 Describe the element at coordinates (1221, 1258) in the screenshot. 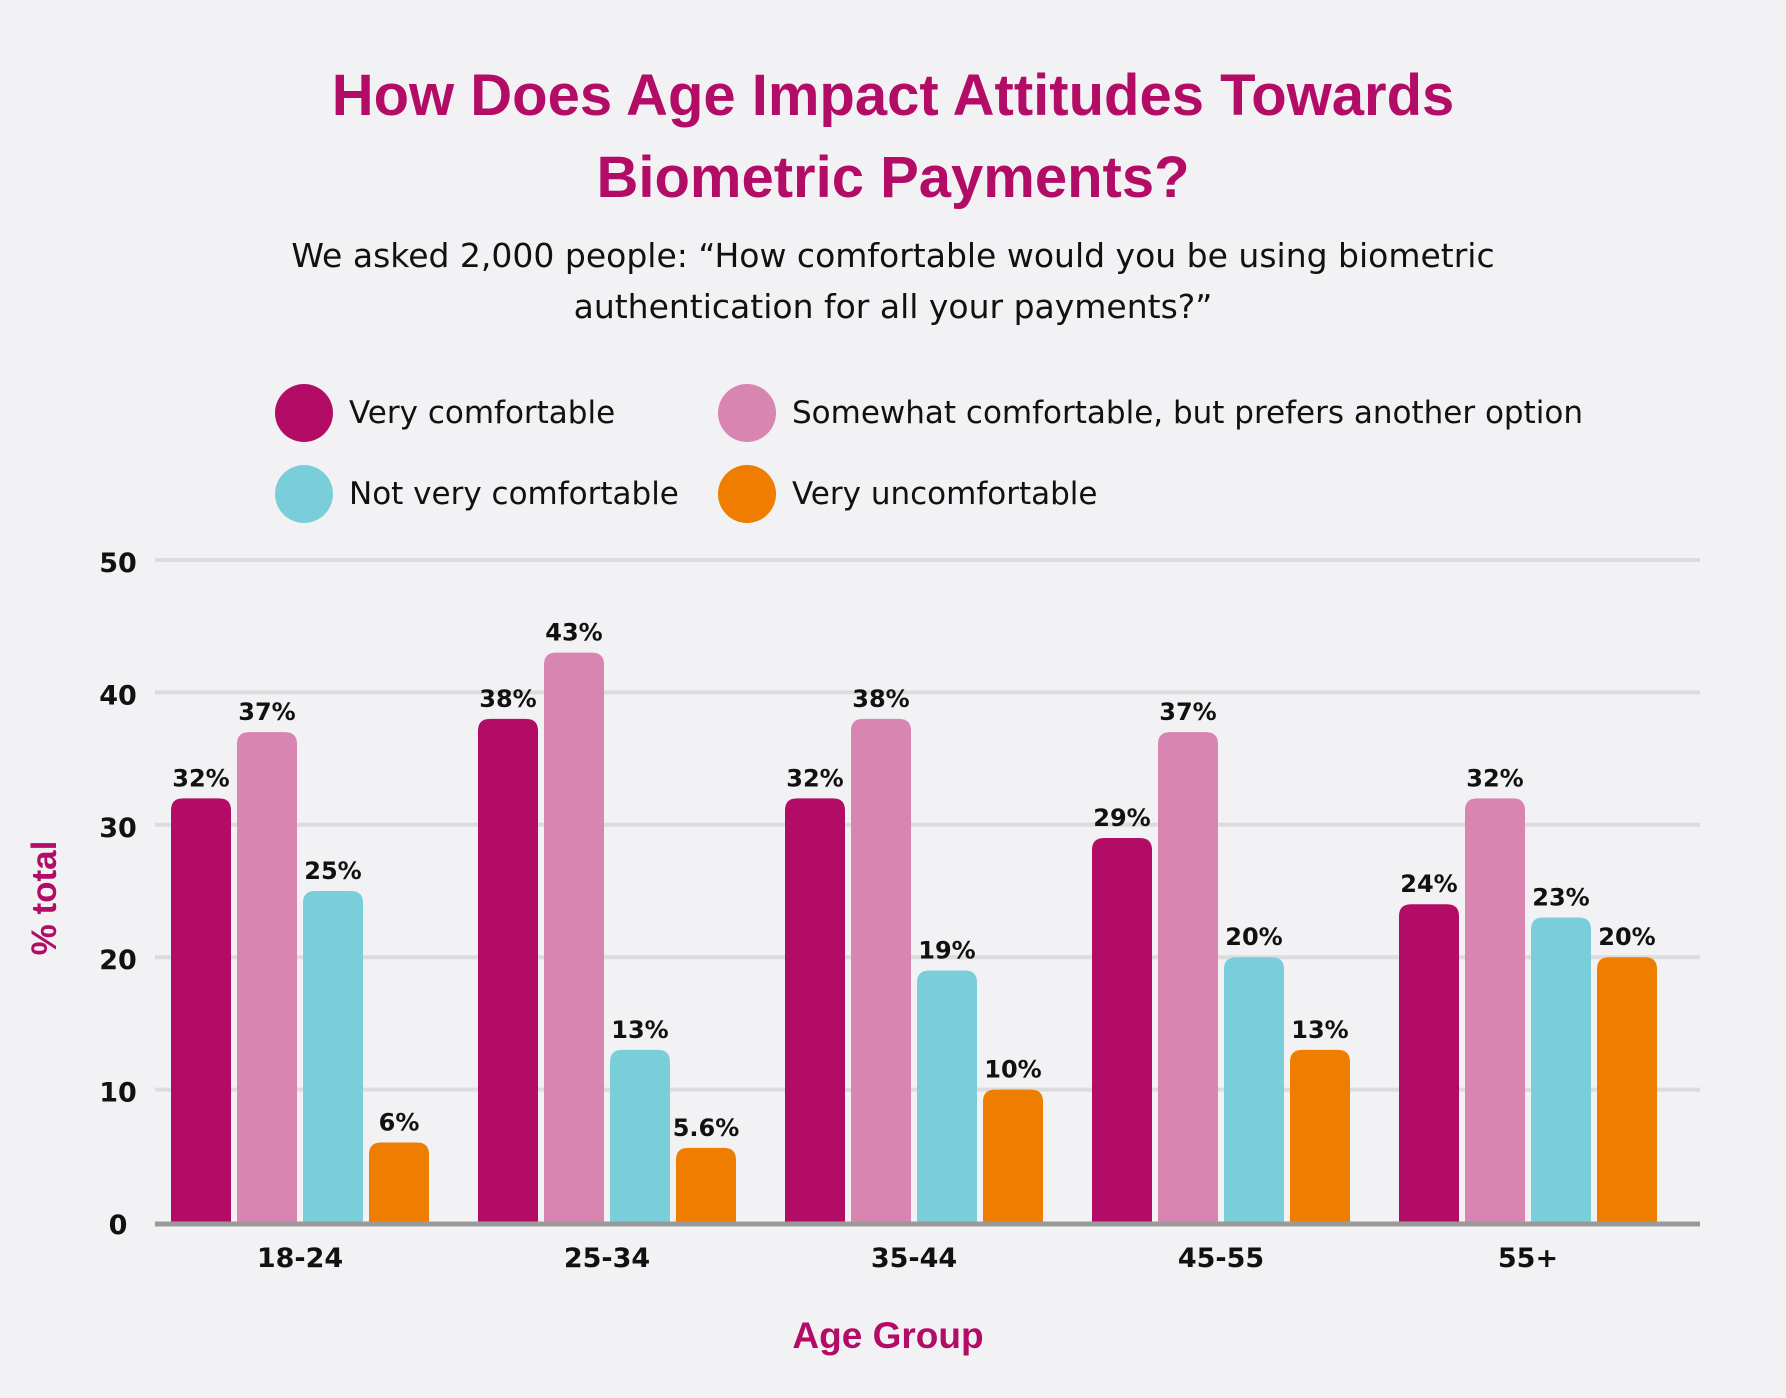

I see `x-tick-45-55: 45-55` at that location.